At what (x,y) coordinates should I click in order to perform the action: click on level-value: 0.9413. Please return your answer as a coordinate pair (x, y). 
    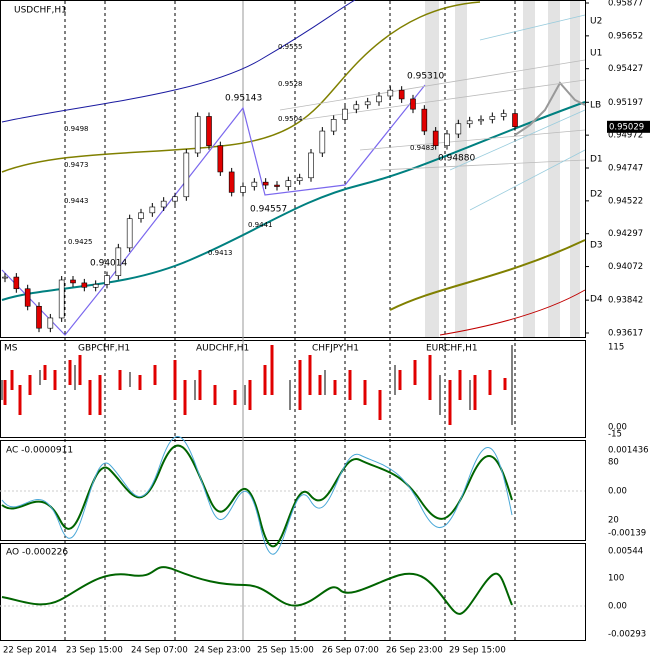
    Looking at the image, I should click on (220, 253).